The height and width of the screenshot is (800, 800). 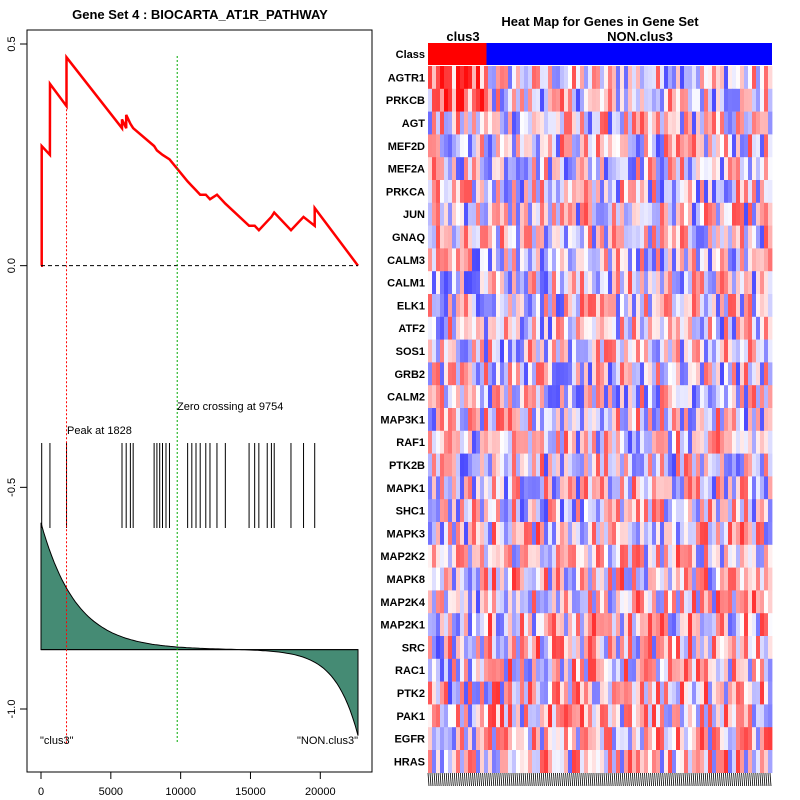 I want to click on y-tick-label: 0.0, so click(x=12, y=265).